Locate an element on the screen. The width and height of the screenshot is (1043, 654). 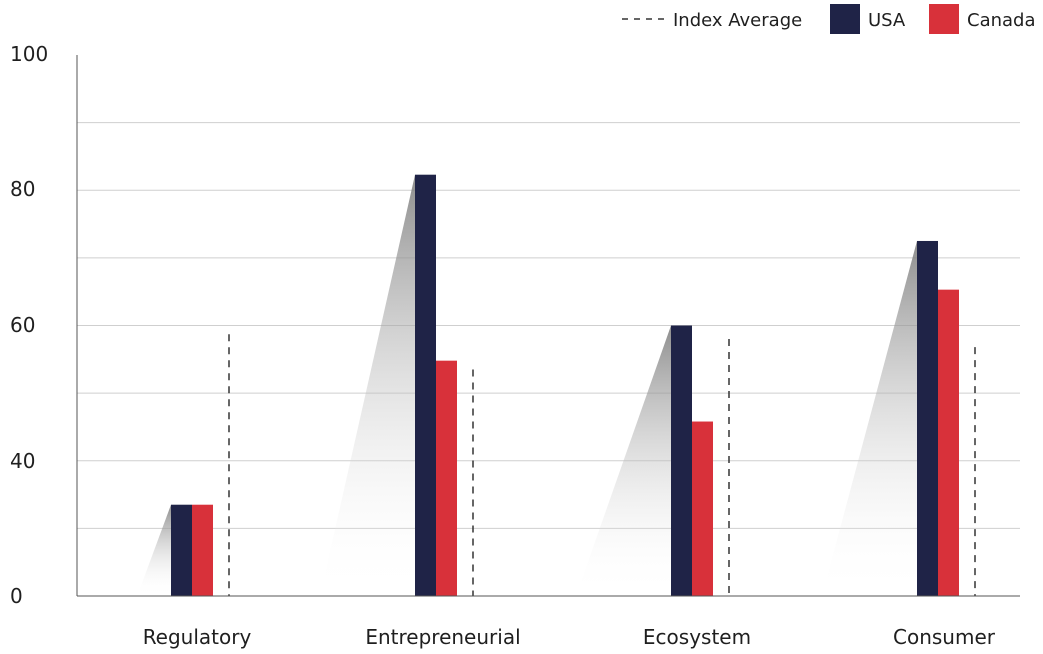
legend-canada-swatch is located at coordinates (944, 19).